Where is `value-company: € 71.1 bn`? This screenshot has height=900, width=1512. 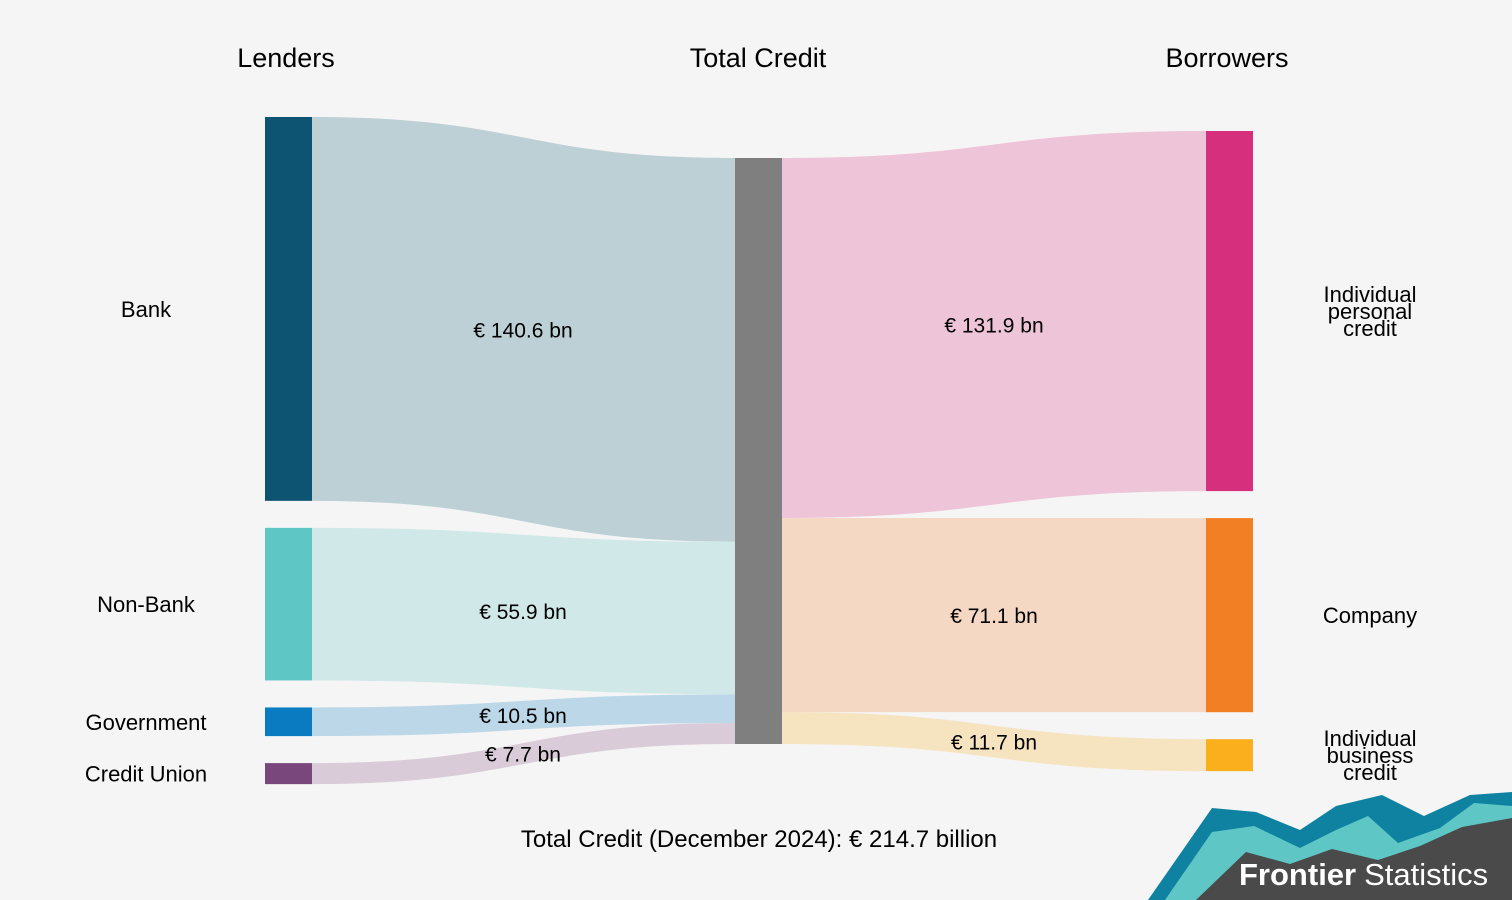
value-company: € 71.1 bn is located at coordinates (994, 616).